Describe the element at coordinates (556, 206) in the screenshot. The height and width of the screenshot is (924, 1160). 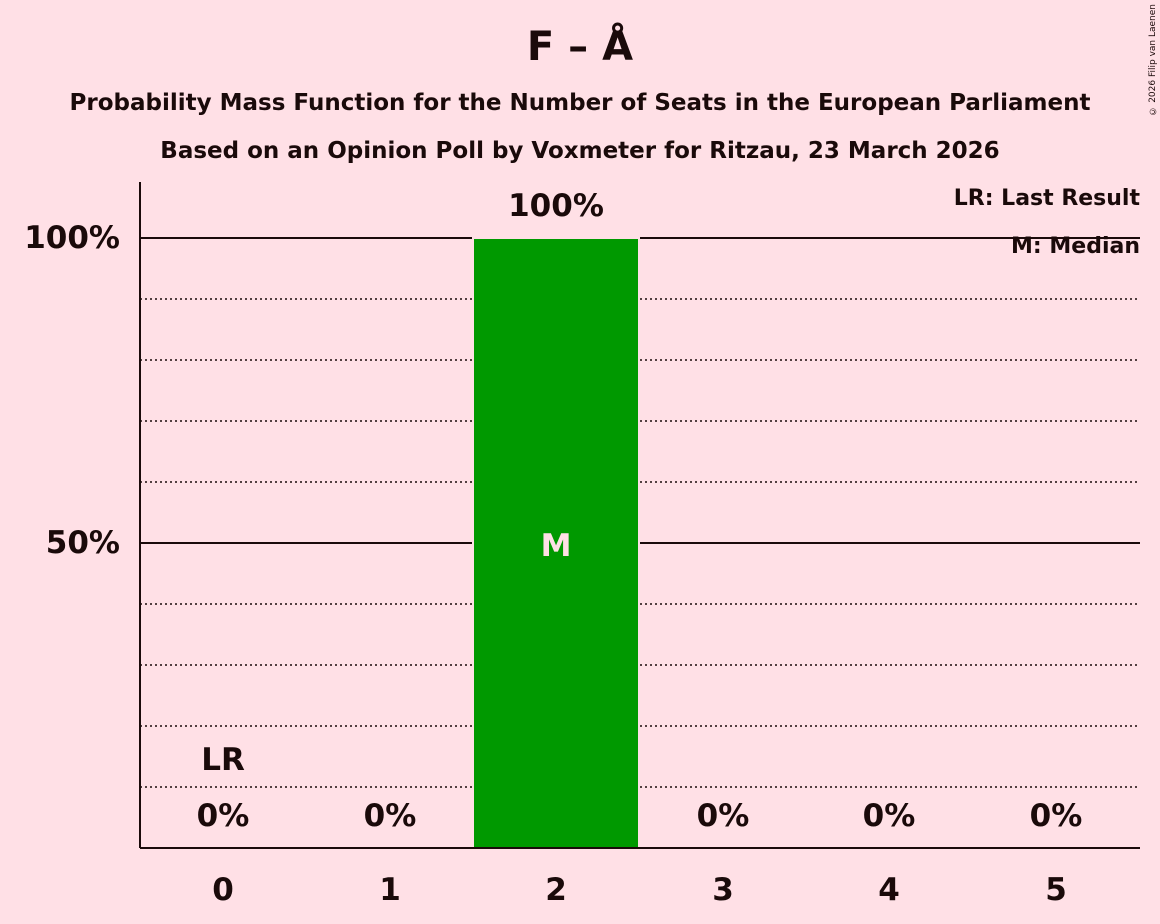
I see `bar-label-2: 100%` at that location.